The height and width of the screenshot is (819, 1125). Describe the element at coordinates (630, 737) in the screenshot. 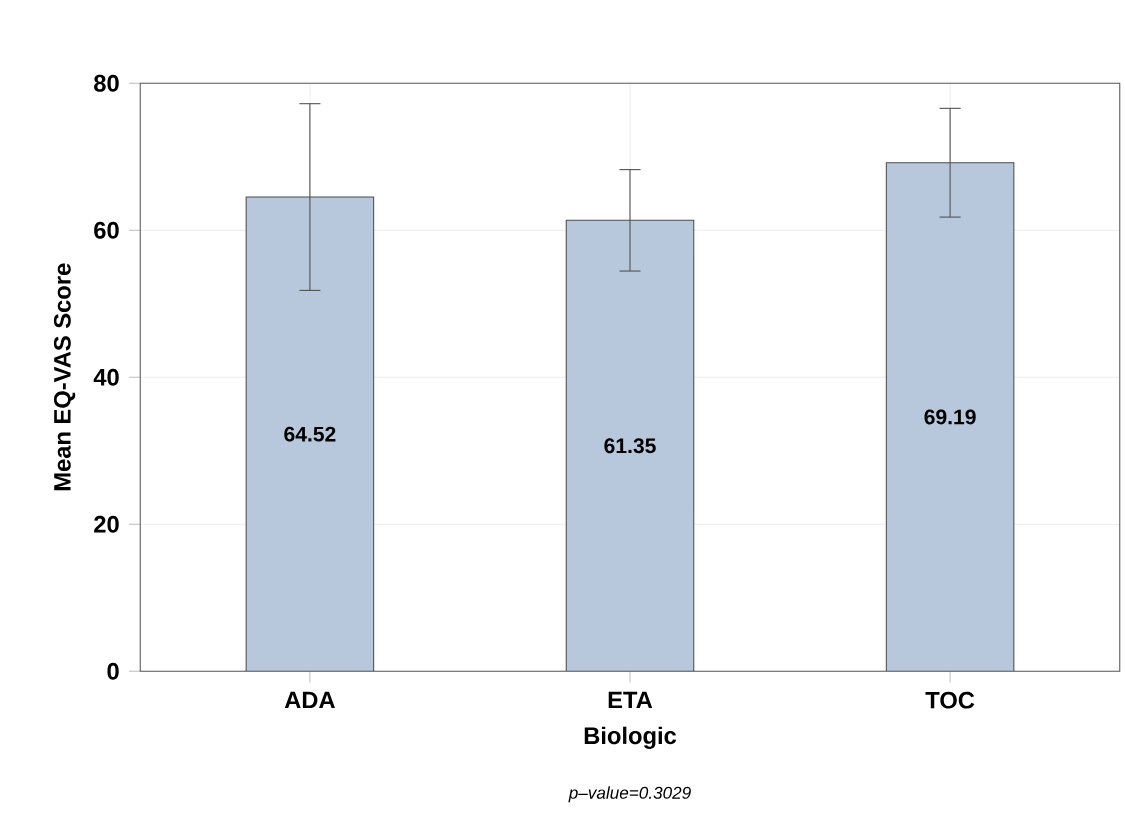

I see `x-axis-title: Biologic` at that location.